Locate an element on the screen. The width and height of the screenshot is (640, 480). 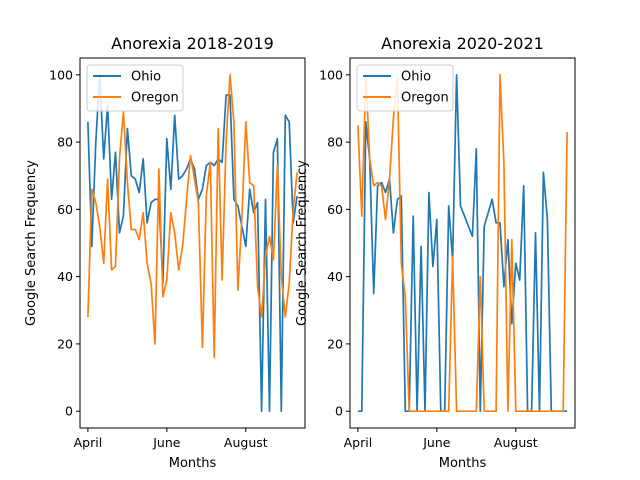
left-ytick-label: 80 is located at coordinates (65, 142).